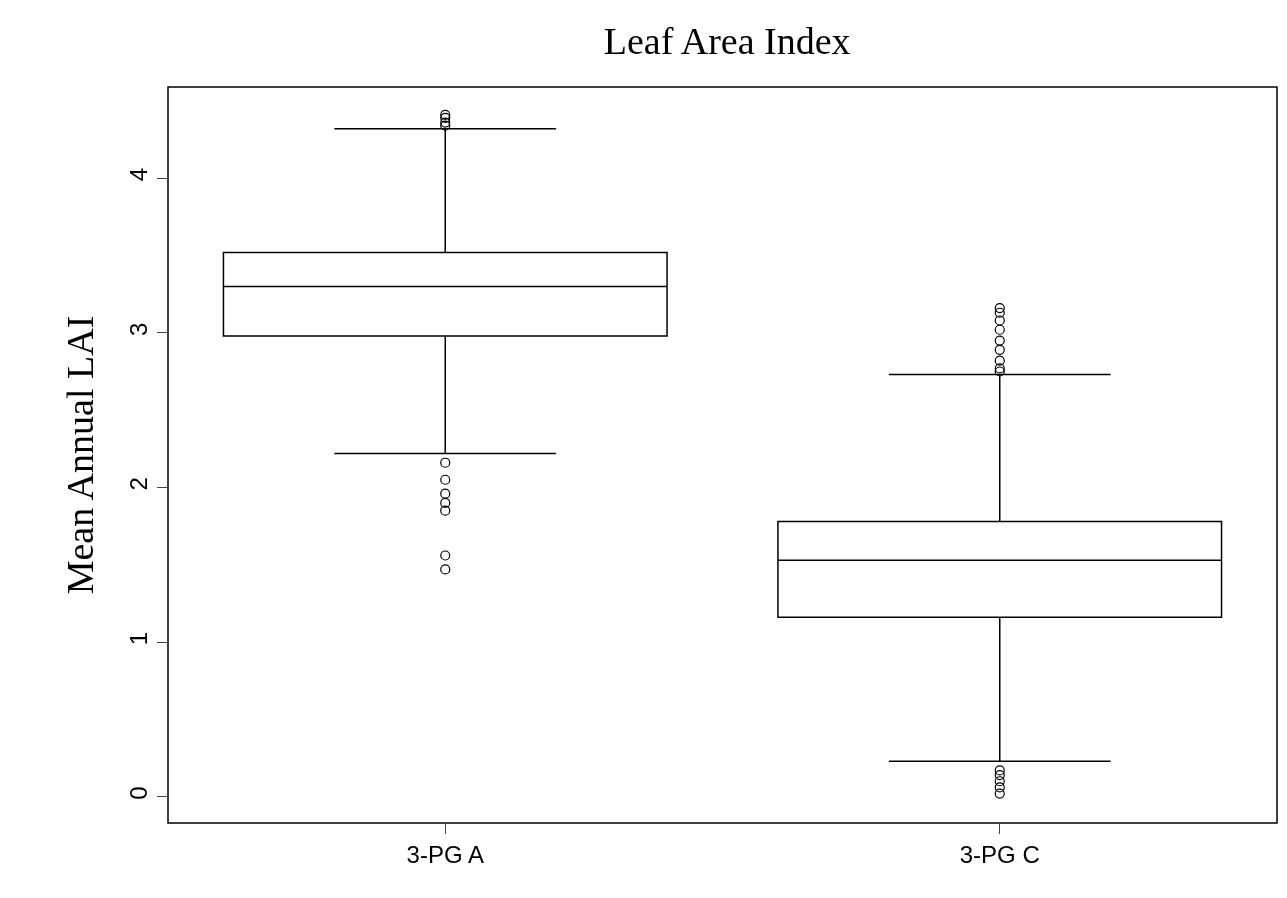 The width and height of the screenshot is (1287, 898). What do you see at coordinates (445, 854) in the screenshot?
I see `x-tick-label: 3-PG A` at bounding box center [445, 854].